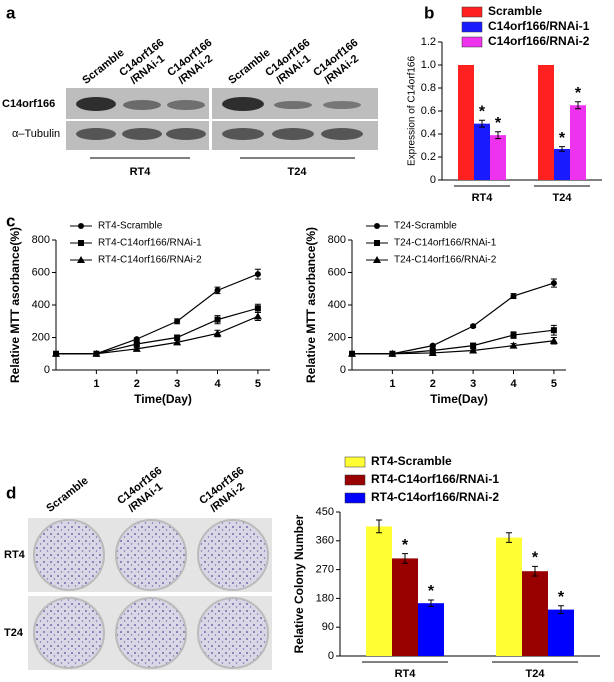 The image size is (614, 682). What do you see at coordinates (429, 12) in the screenshot?
I see `panel-label: b` at bounding box center [429, 12].